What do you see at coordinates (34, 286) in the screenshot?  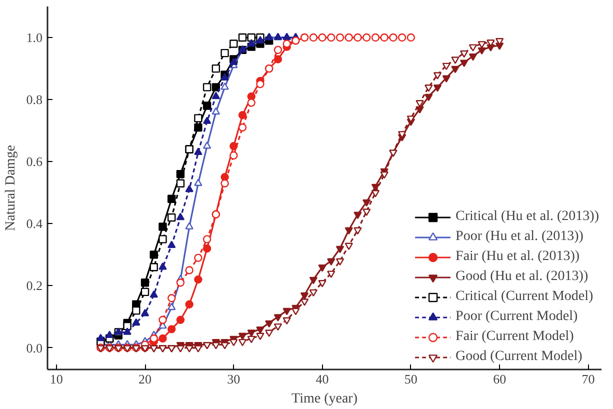 I see `y-tick-label: 0.2` at bounding box center [34, 286].